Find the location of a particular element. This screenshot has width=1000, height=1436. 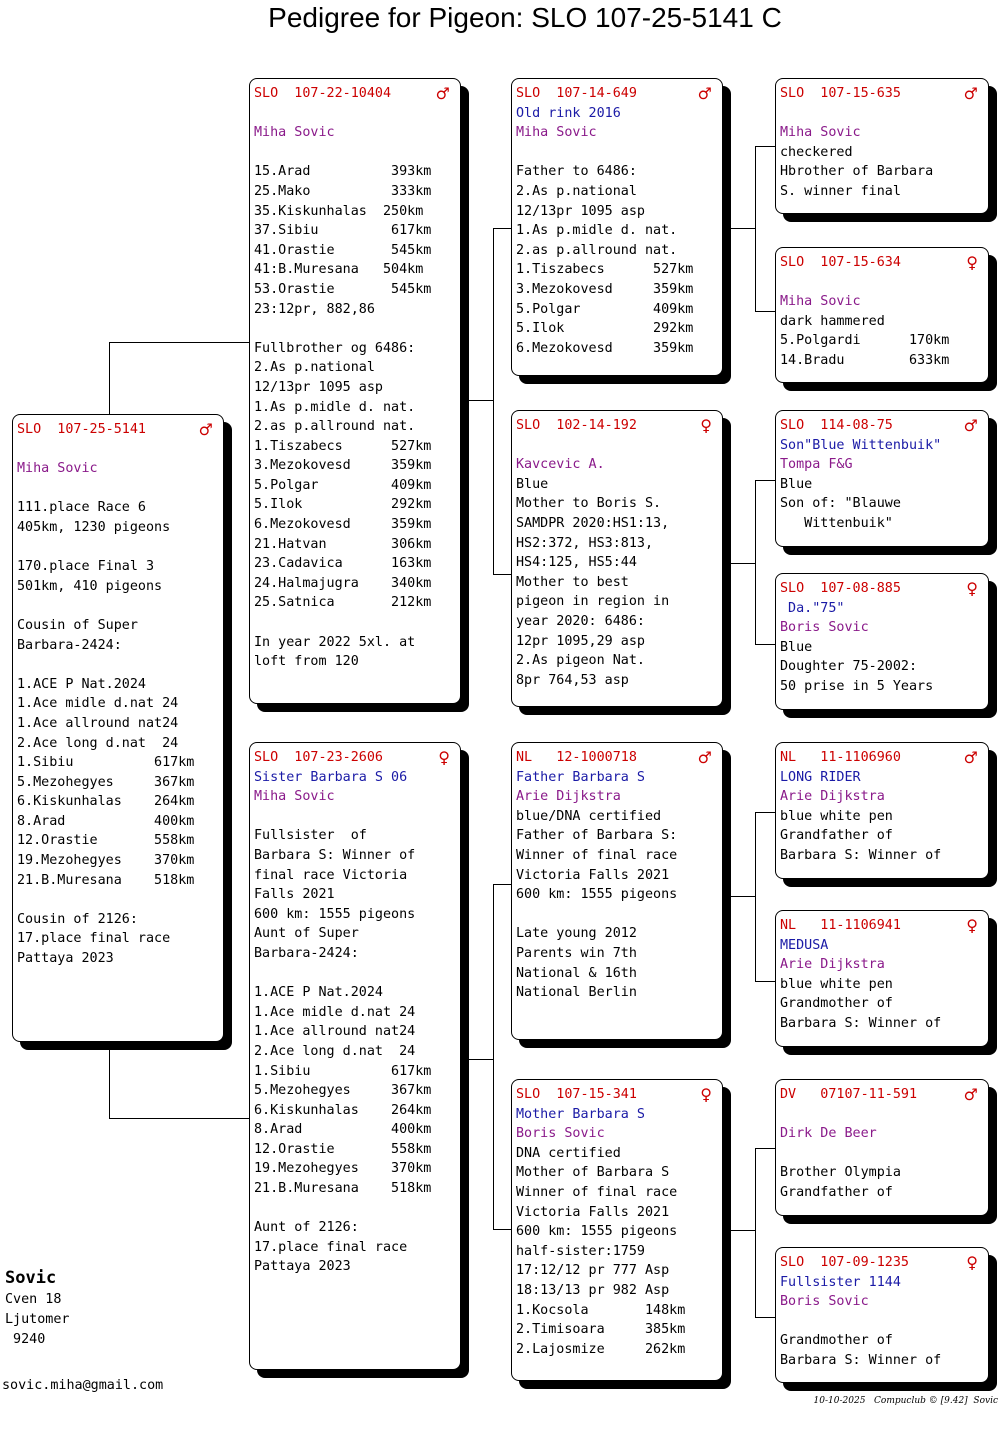

ring-number-row: SLO 107-22-10404 ♂ is located at coordinates (355, 94).